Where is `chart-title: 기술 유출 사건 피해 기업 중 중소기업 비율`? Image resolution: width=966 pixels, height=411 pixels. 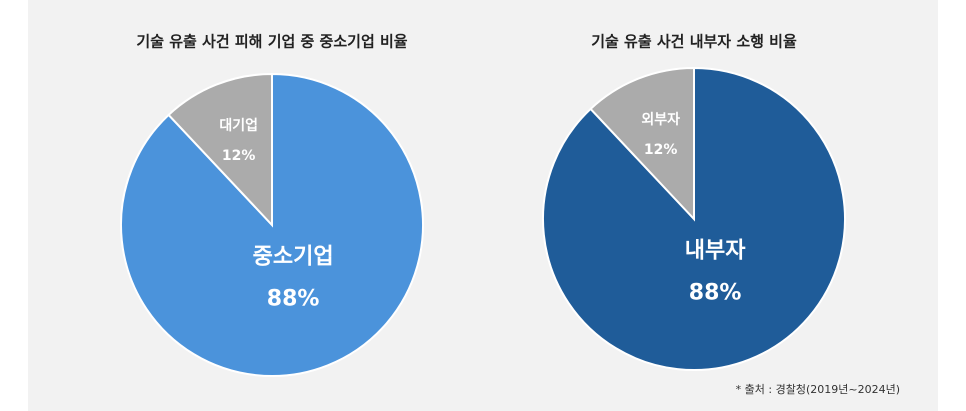
chart-title: 기술 유출 사건 피해 기업 중 중소기업 비율 is located at coordinates (271, 42).